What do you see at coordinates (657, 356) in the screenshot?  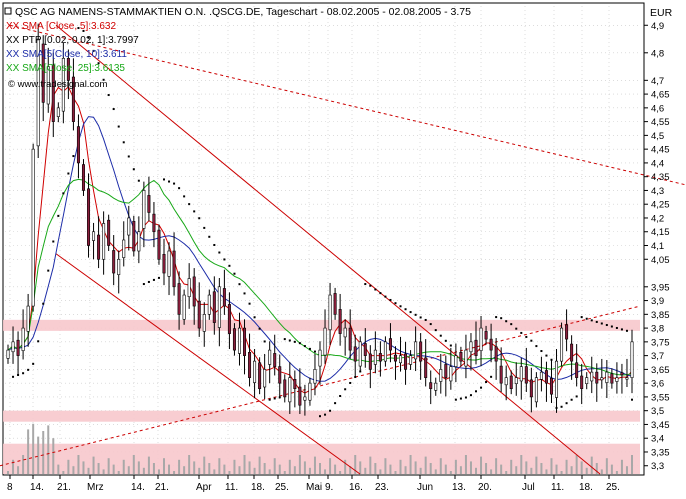 I see `y-tick-label: 3,7` at bounding box center [657, 356].